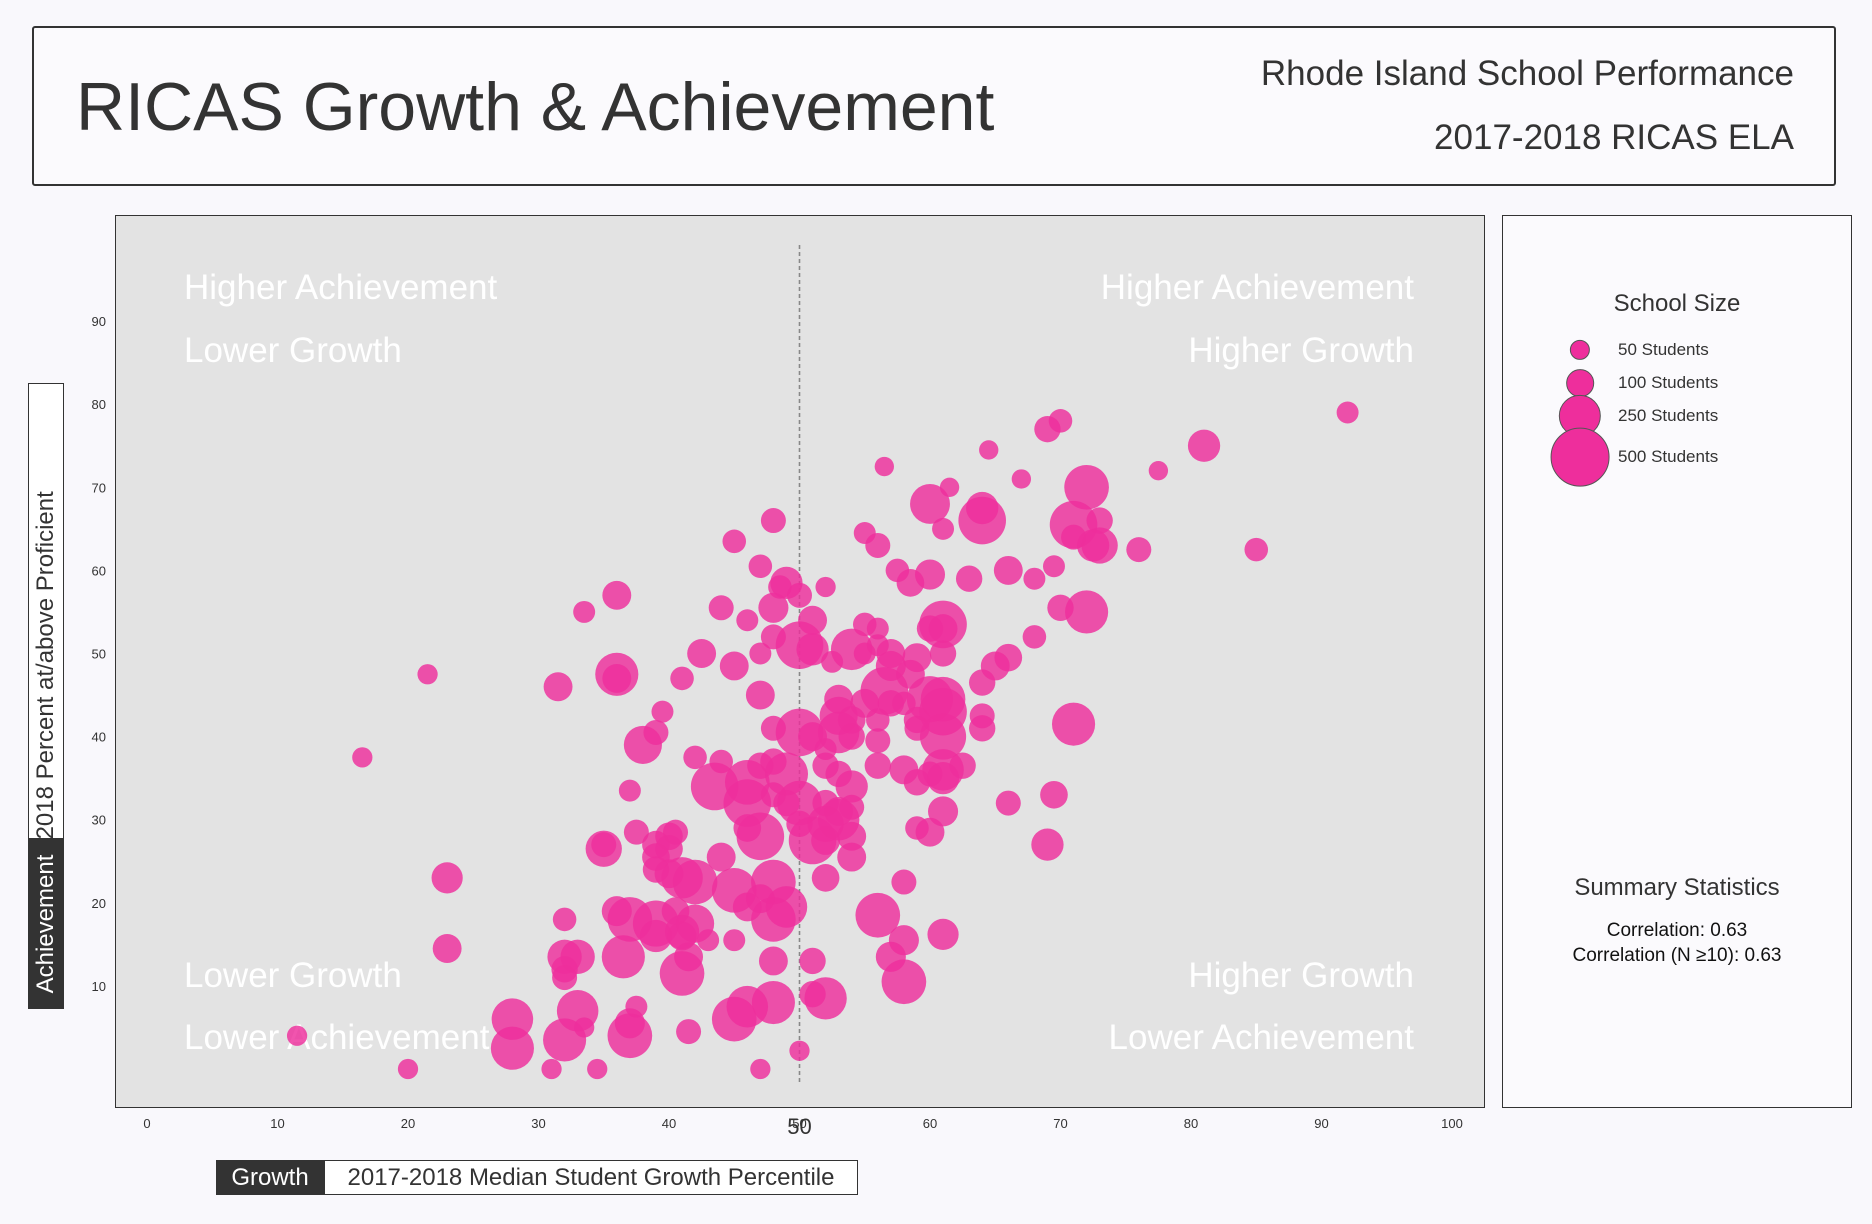 The image size is (1872, 1224). What do you see at coordinates (1690, 462) in the screenshot?
I see `legend-item: 500 Students` at bounding box center [1690, 462].